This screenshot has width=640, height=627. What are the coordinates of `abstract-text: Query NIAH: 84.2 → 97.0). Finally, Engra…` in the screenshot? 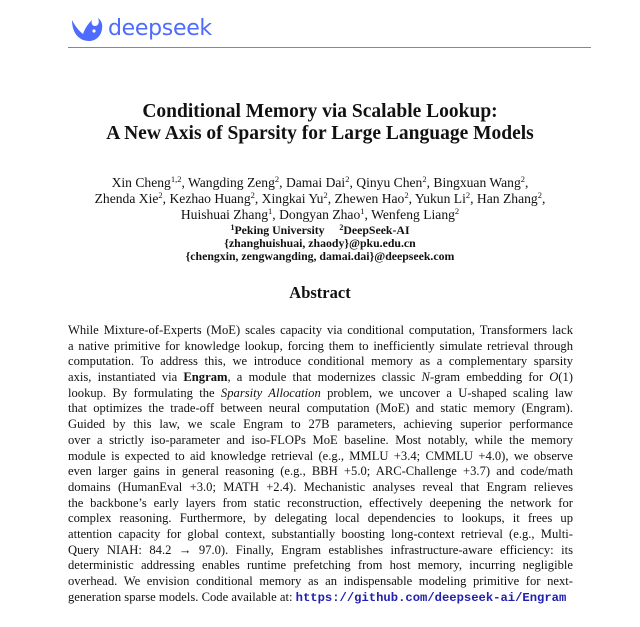 It's located at (320, 549).